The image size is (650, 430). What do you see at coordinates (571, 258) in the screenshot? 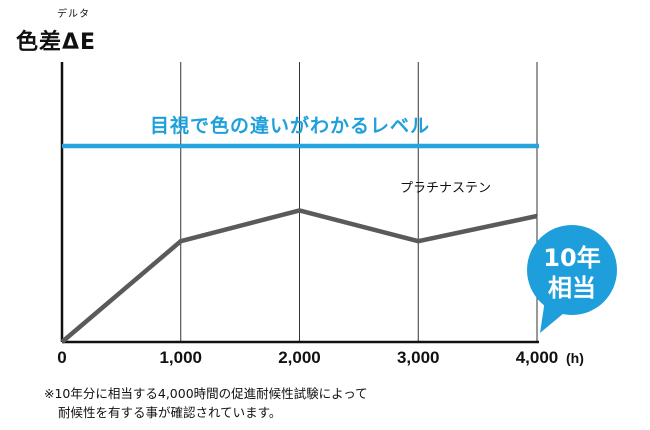
I see `badge-line1: 10年` at bounding box center [571, 258].